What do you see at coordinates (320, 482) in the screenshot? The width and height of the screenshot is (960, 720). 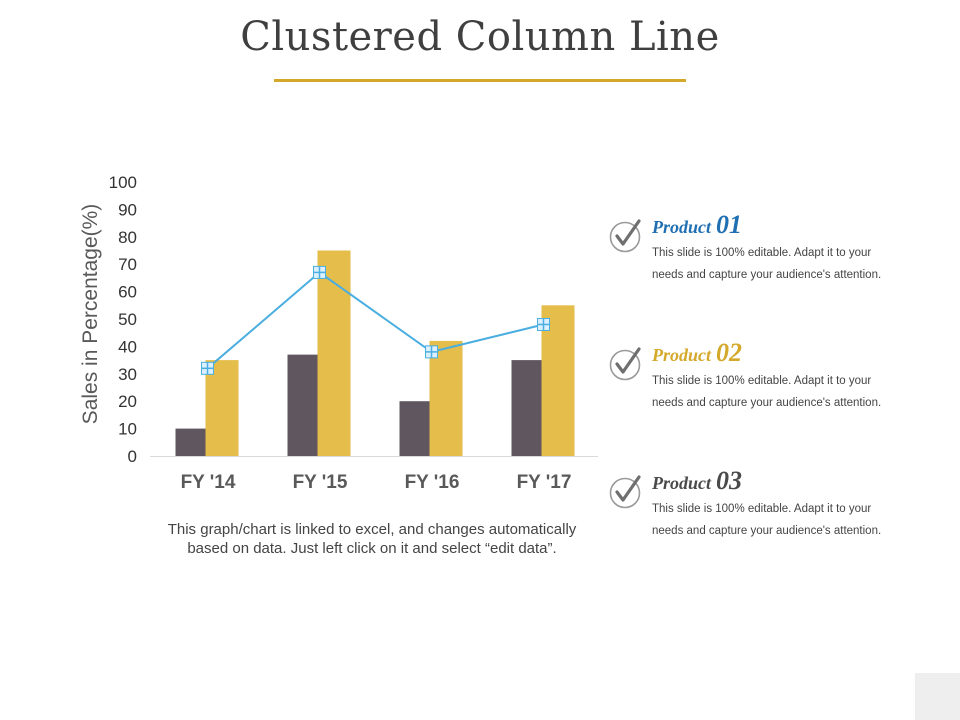 I see `x-tick-label: FY '15` at bounding box center [320, 482].